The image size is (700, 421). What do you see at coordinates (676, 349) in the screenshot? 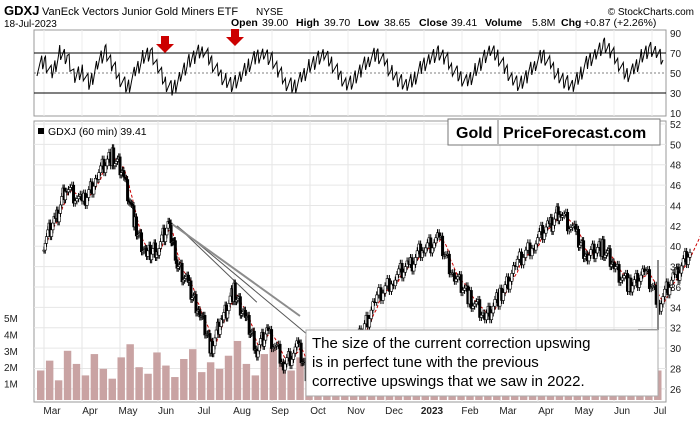
I see `price-y-tick-label: 30` at bounding box center [676, 349].